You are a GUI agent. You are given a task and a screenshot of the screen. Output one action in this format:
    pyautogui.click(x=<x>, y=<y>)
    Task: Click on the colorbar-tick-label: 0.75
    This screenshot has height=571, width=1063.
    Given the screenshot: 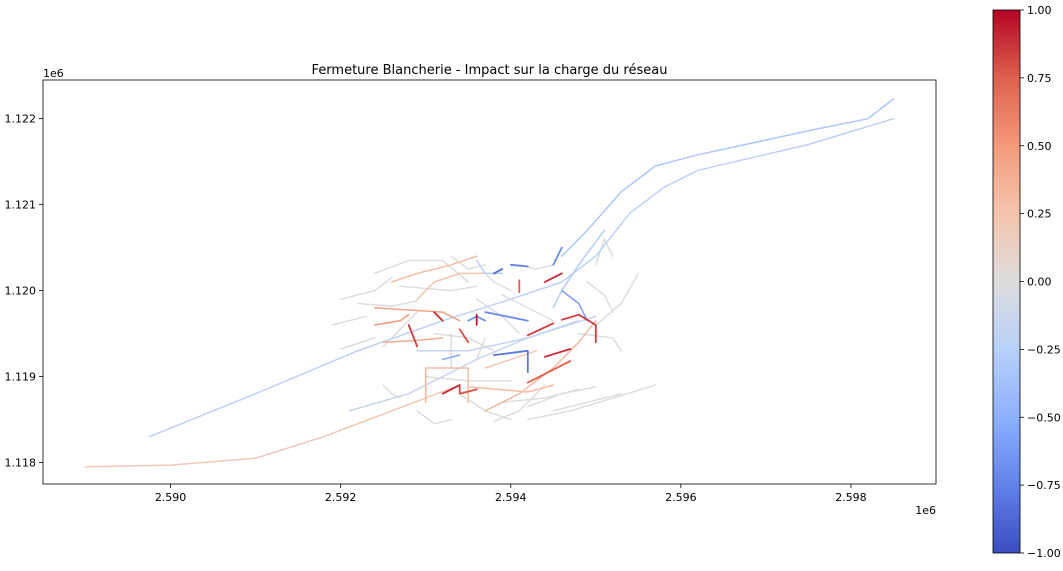 What is the action you would take?
    pyautogui.click(x=1039, y=78)
    